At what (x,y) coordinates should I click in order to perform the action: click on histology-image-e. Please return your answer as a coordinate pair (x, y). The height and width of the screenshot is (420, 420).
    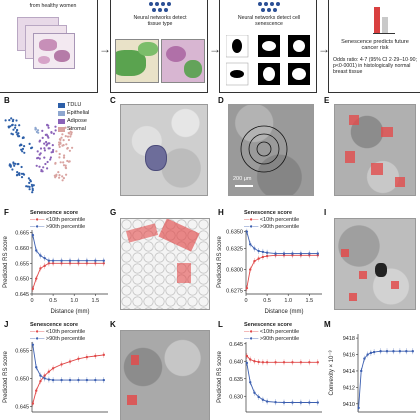
    Looking at the image, I should click on (375, 150).